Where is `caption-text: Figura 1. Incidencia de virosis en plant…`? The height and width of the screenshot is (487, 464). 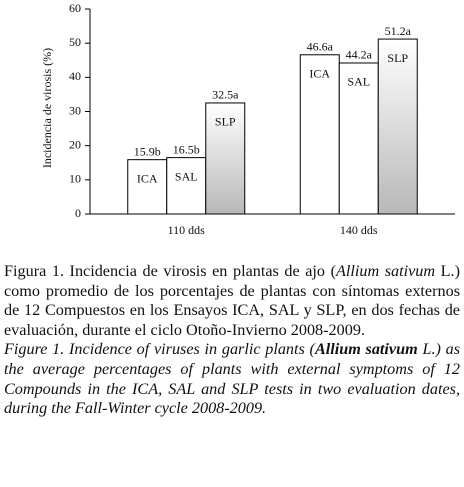 caption-text: Figura 1. Incidencia de virosis en plant… is located at coordinates (170, 271).